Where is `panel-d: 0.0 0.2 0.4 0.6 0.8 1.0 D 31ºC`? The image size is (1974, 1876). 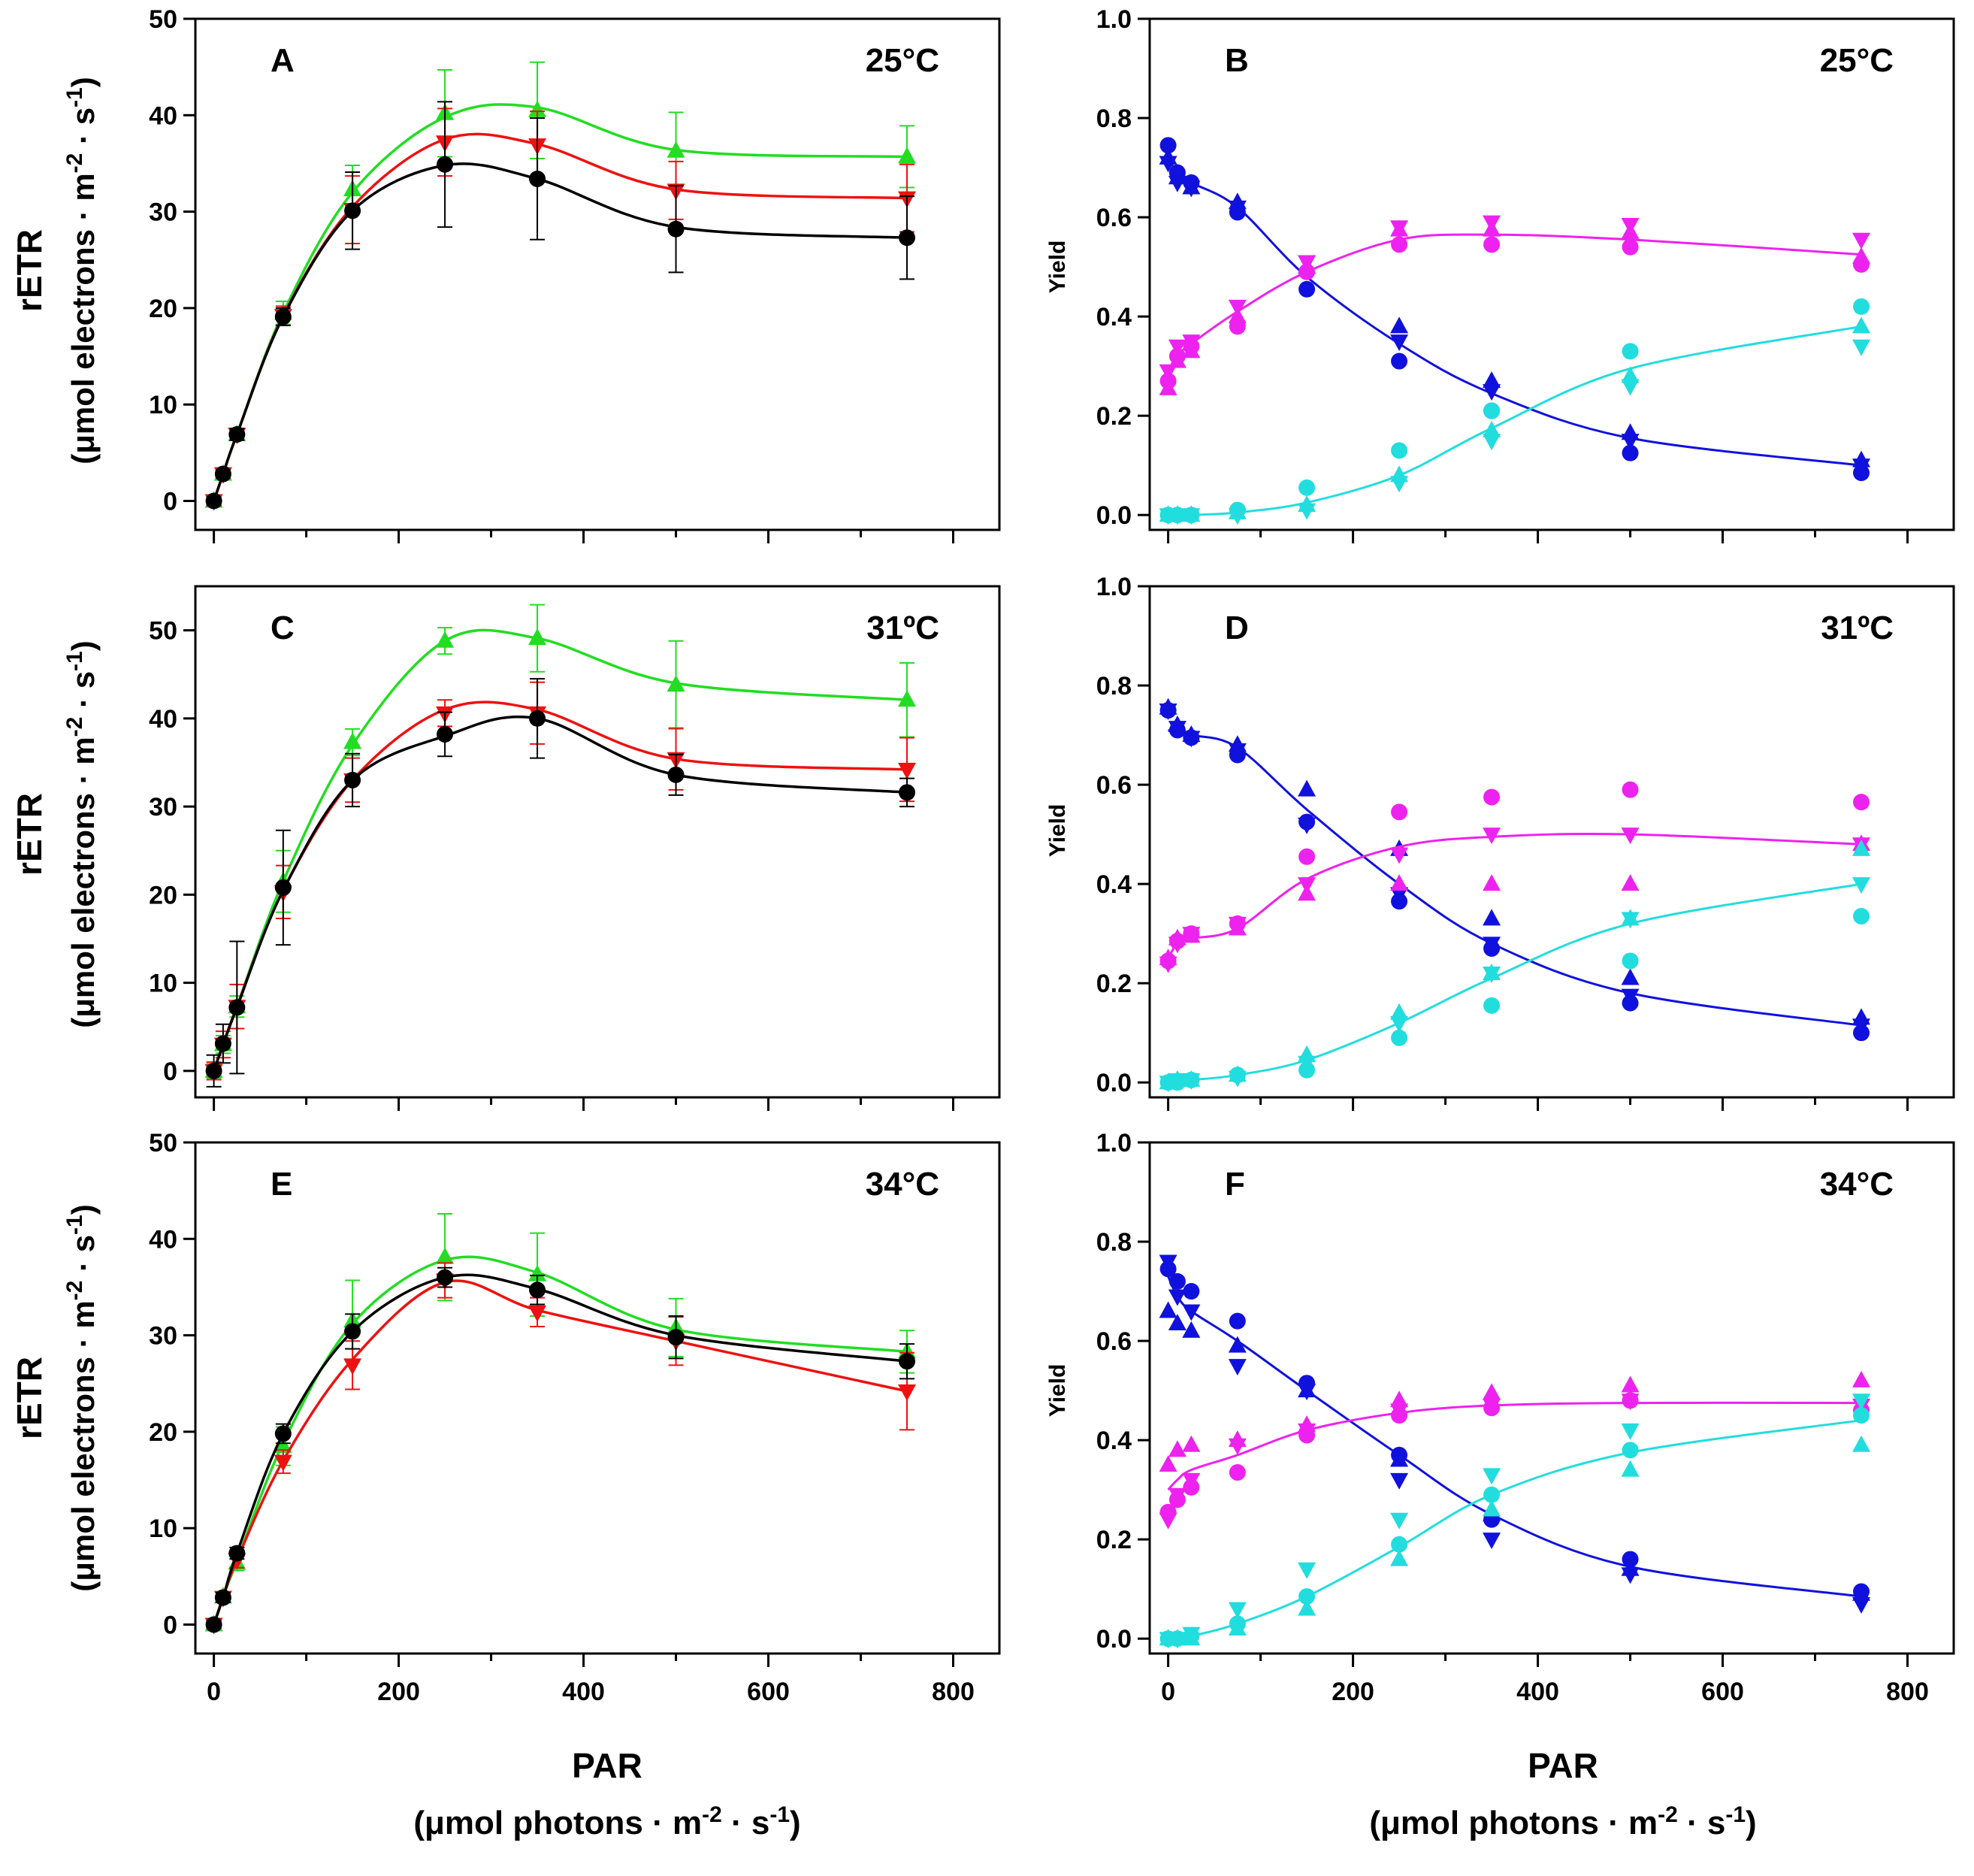
panel-d: 0.0 0.2 0.4 0.6 0.8 1.0 D 31ºC is located at coordinates (1525, 842).